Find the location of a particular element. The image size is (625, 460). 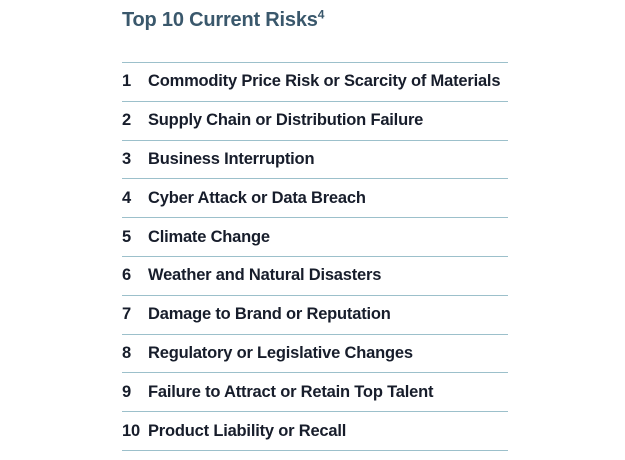

risk-rank: 2 is located at coordinates (126, 120).